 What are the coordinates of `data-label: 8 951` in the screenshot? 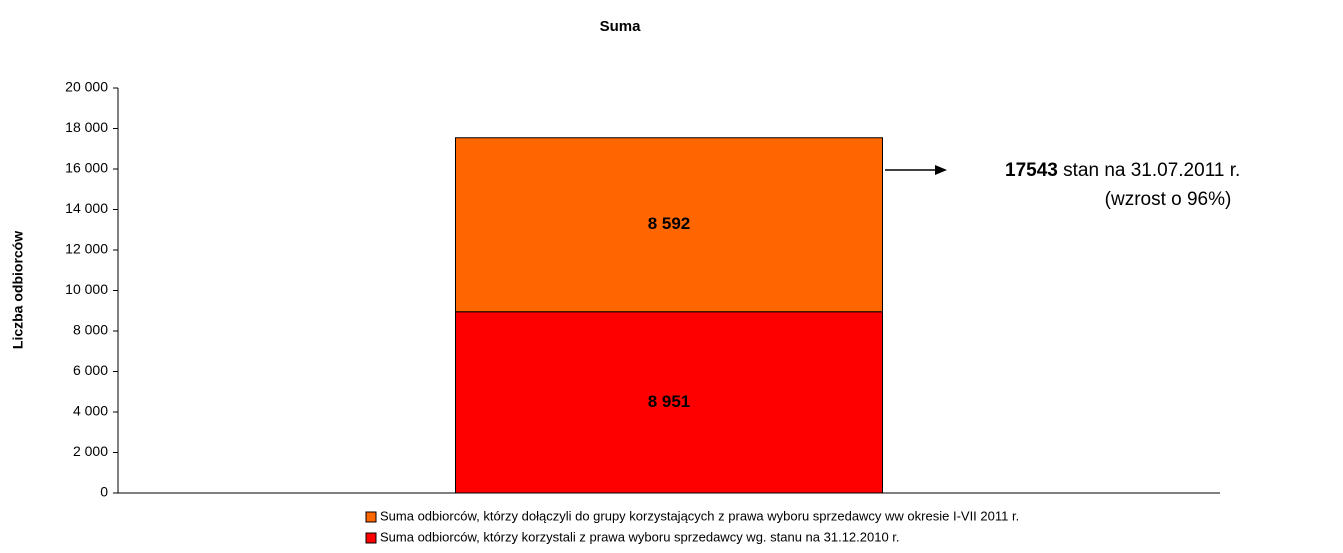 It's located at (669, 401).